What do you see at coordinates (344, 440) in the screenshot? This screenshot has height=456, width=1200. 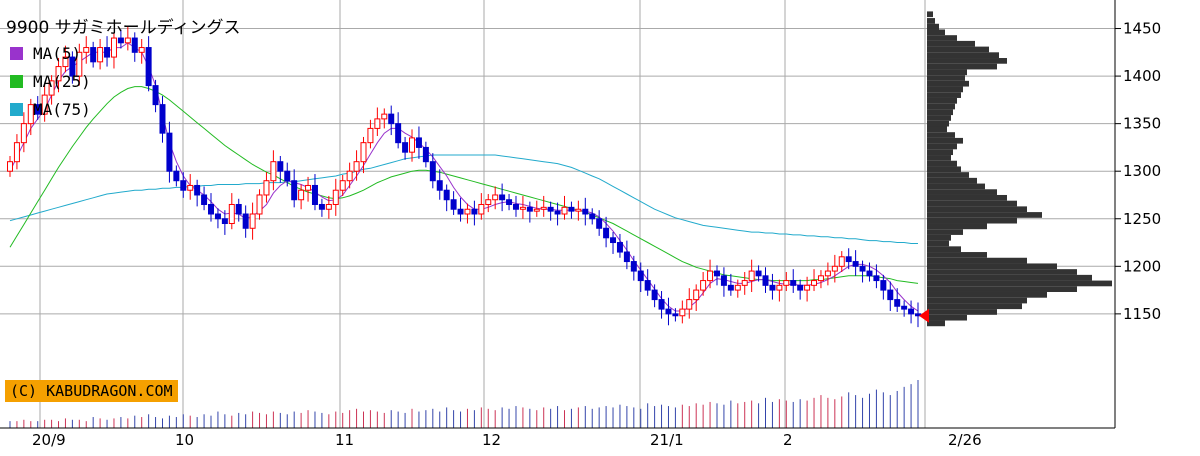 I see `x-tick-label-2: 11` at bounding box center [344, 440].